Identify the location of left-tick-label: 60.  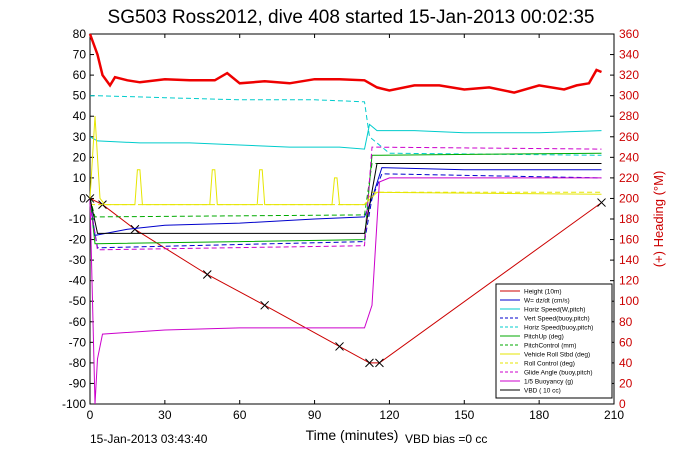
(80, 75).